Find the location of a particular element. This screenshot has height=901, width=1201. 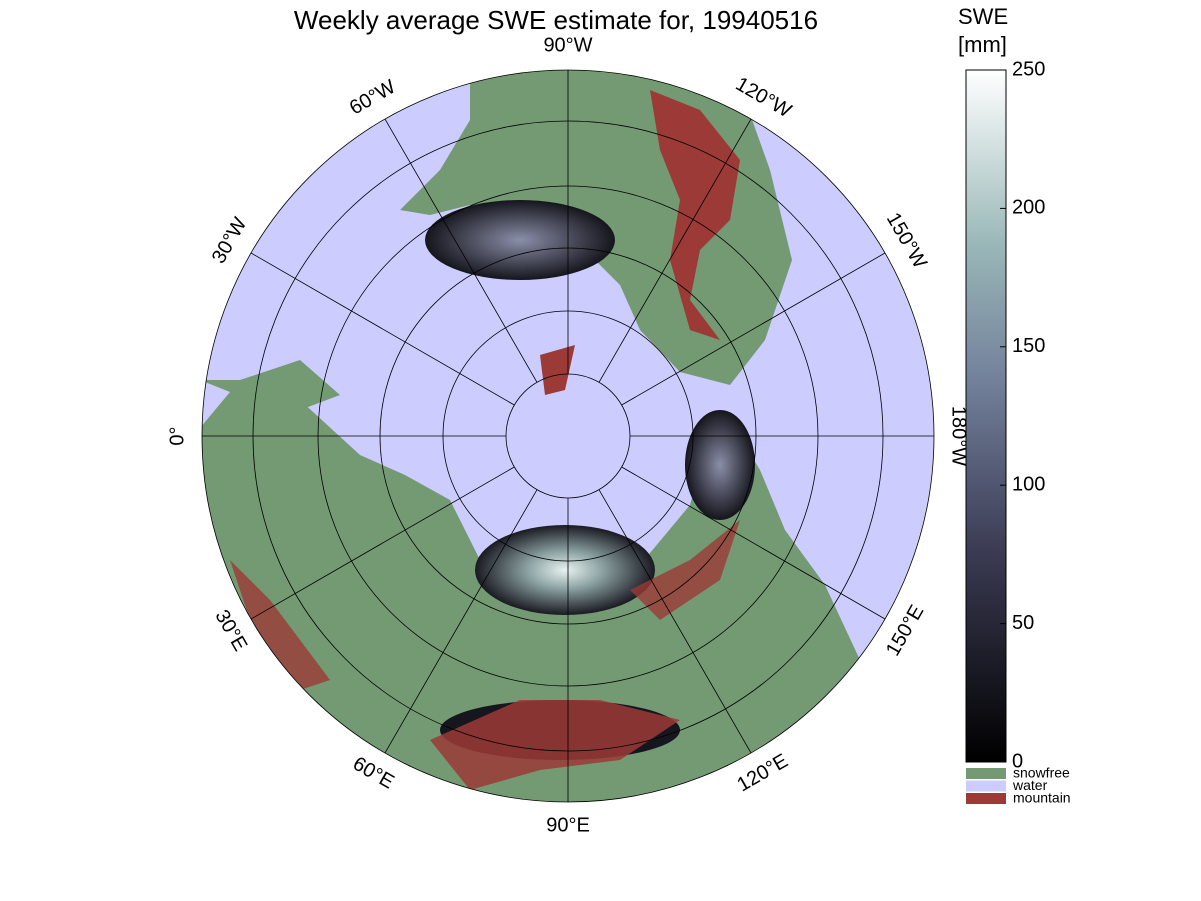

longitude-label: 90°E is located at coordinates (568, 825).